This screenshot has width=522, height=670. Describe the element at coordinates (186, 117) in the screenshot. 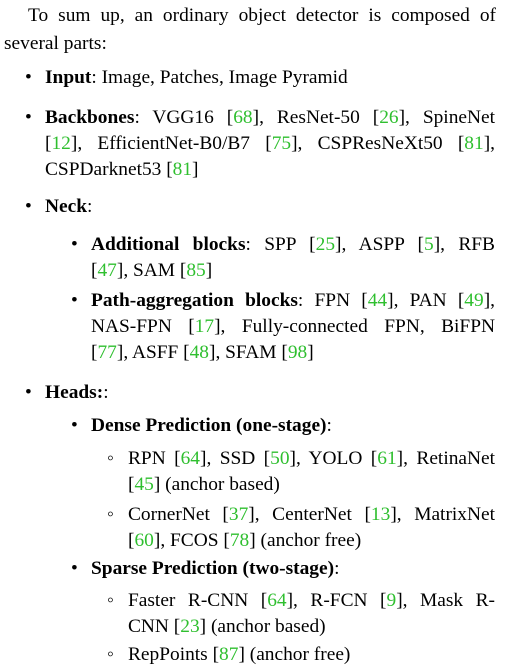

I see `text: VGG16 [` at that location.